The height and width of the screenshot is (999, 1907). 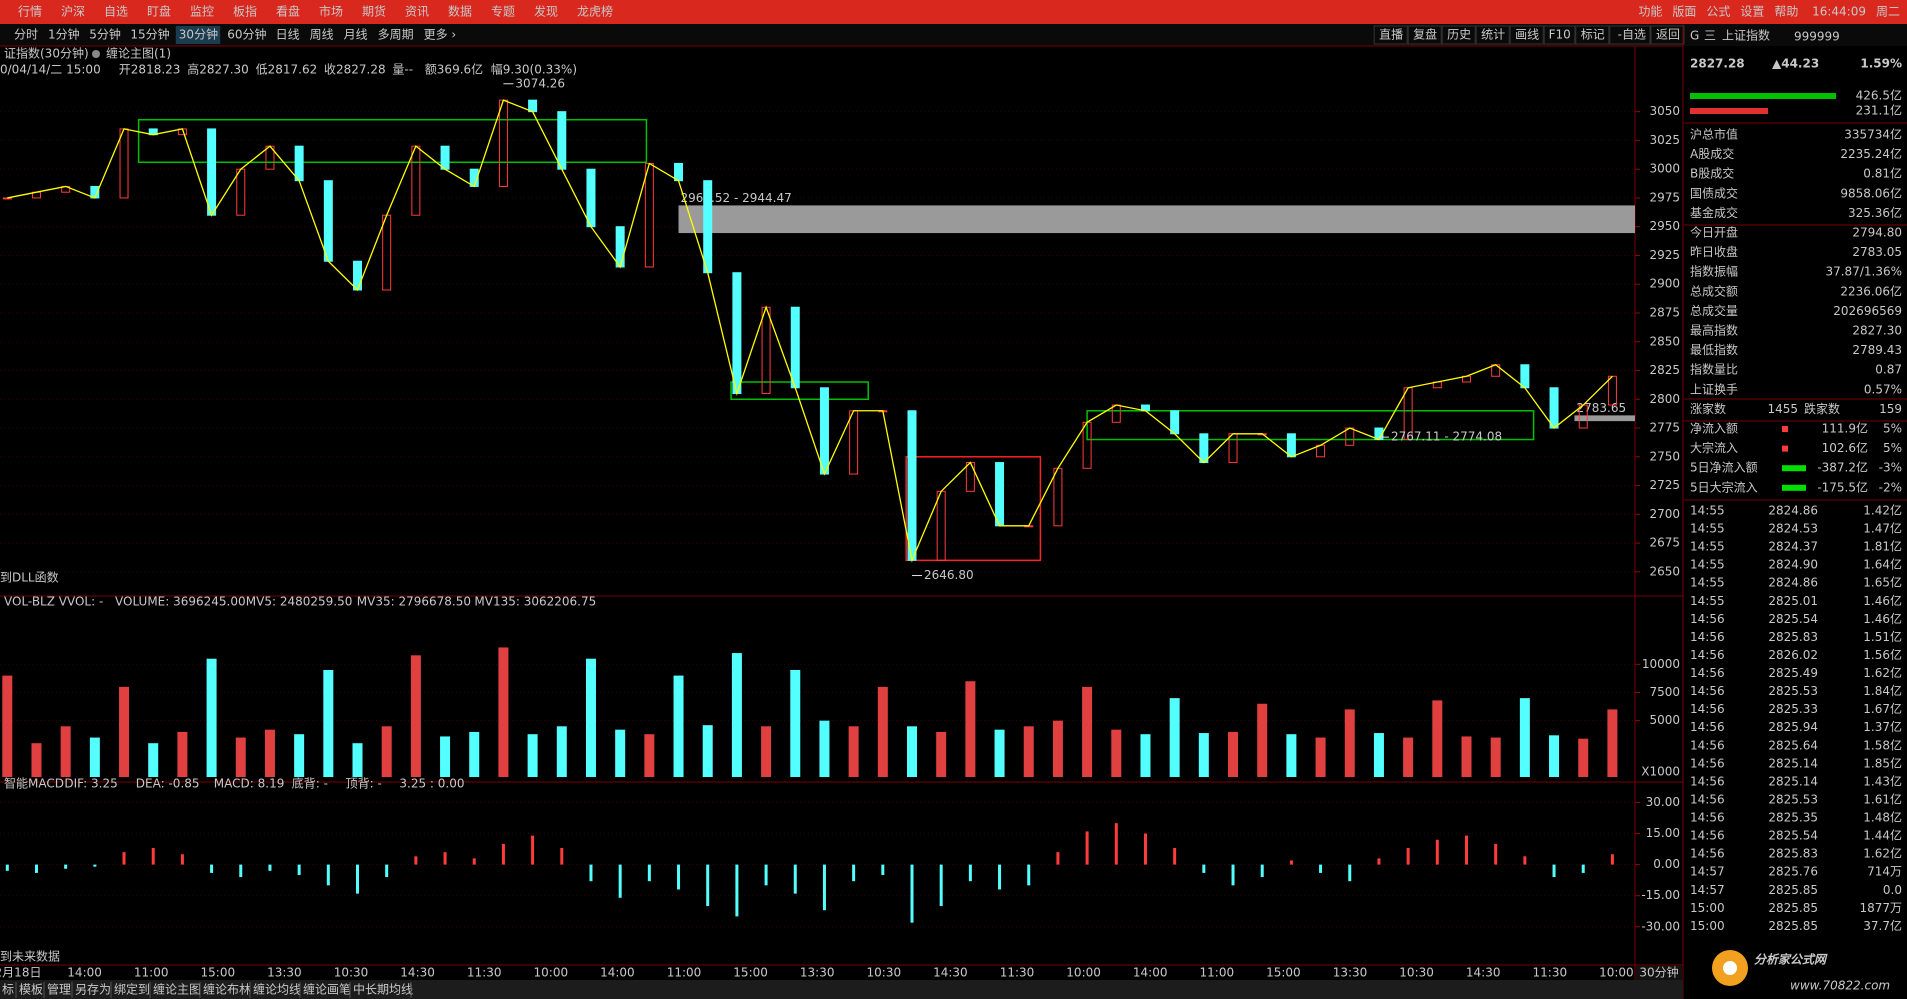 What do you see at coordinates (50, 70) in the screenshot?
I see `info-item: 0/04/14/二 15:00` at bounding box center [50, 70].